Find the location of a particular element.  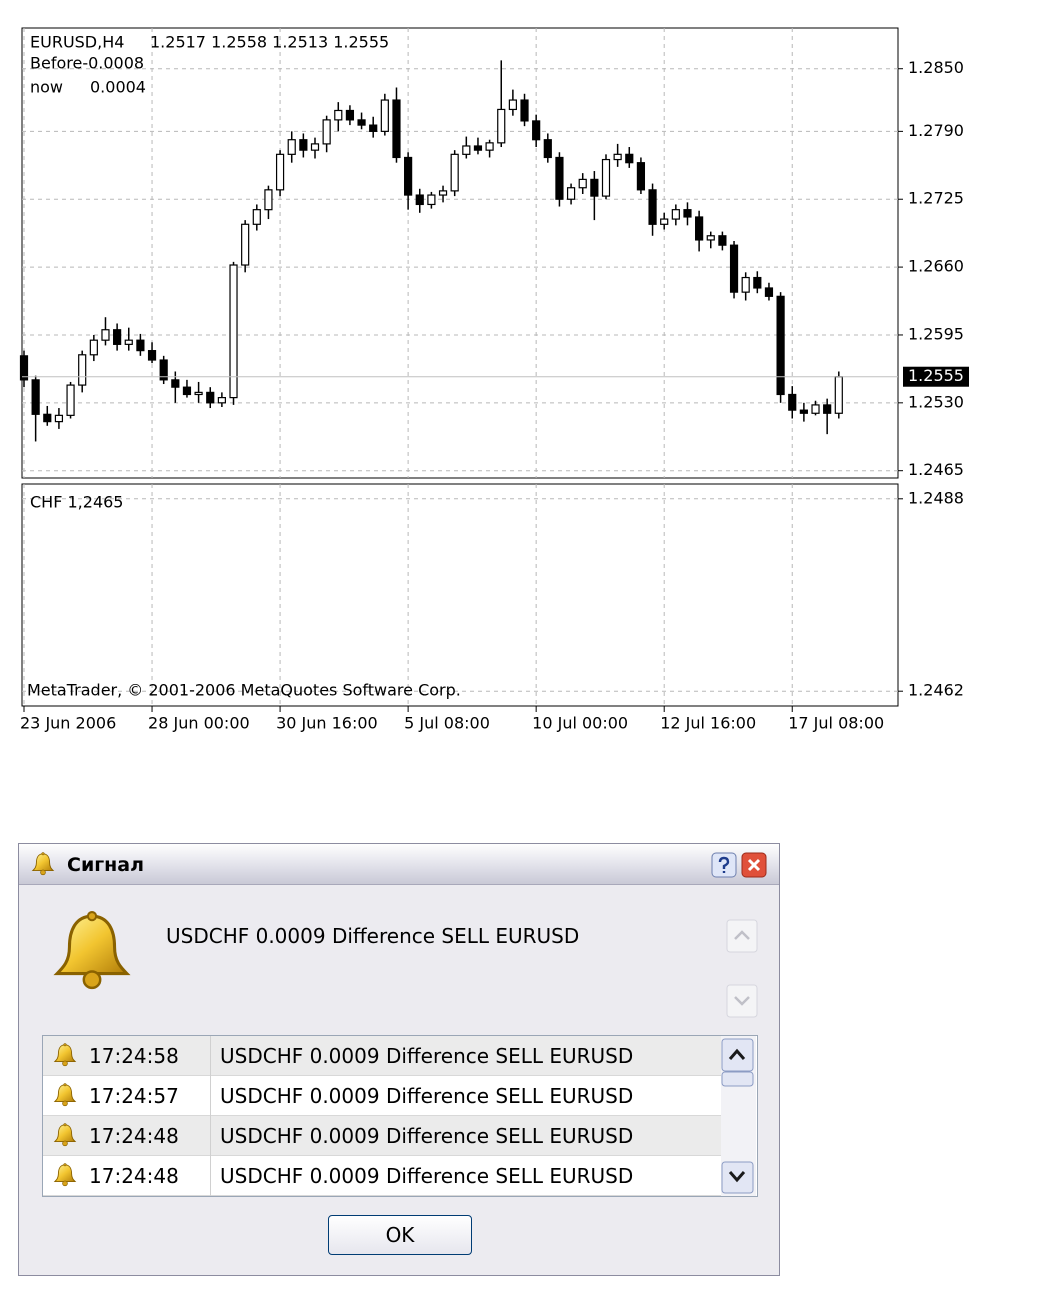

list-scrollbar is located at coordinates (738, 1116).